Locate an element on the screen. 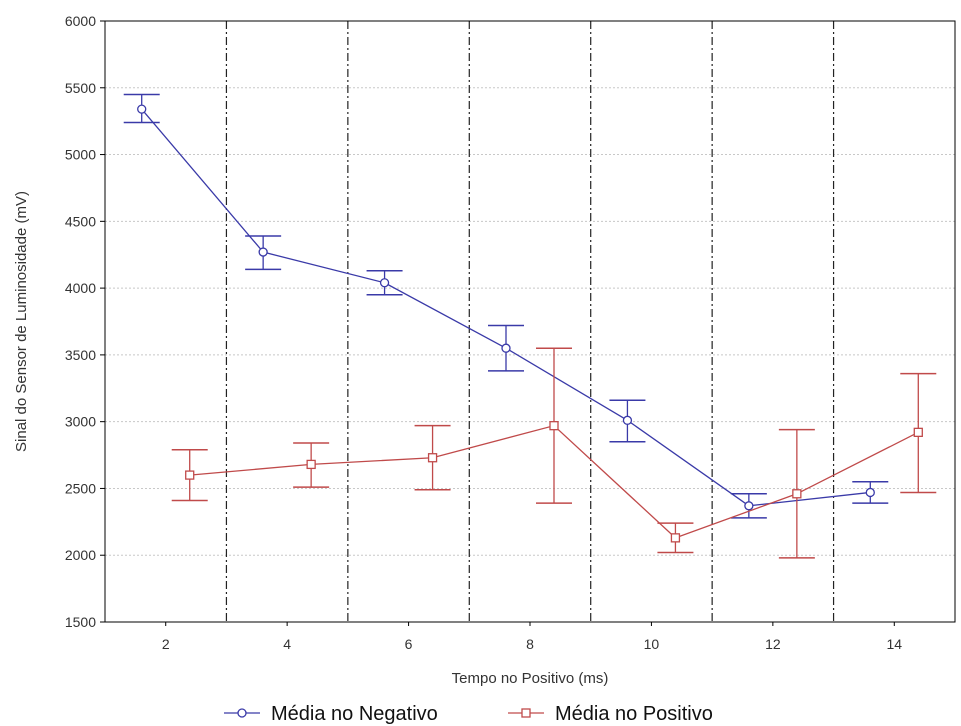  x-tick-label: 4 is located at coordinates (287, 644).